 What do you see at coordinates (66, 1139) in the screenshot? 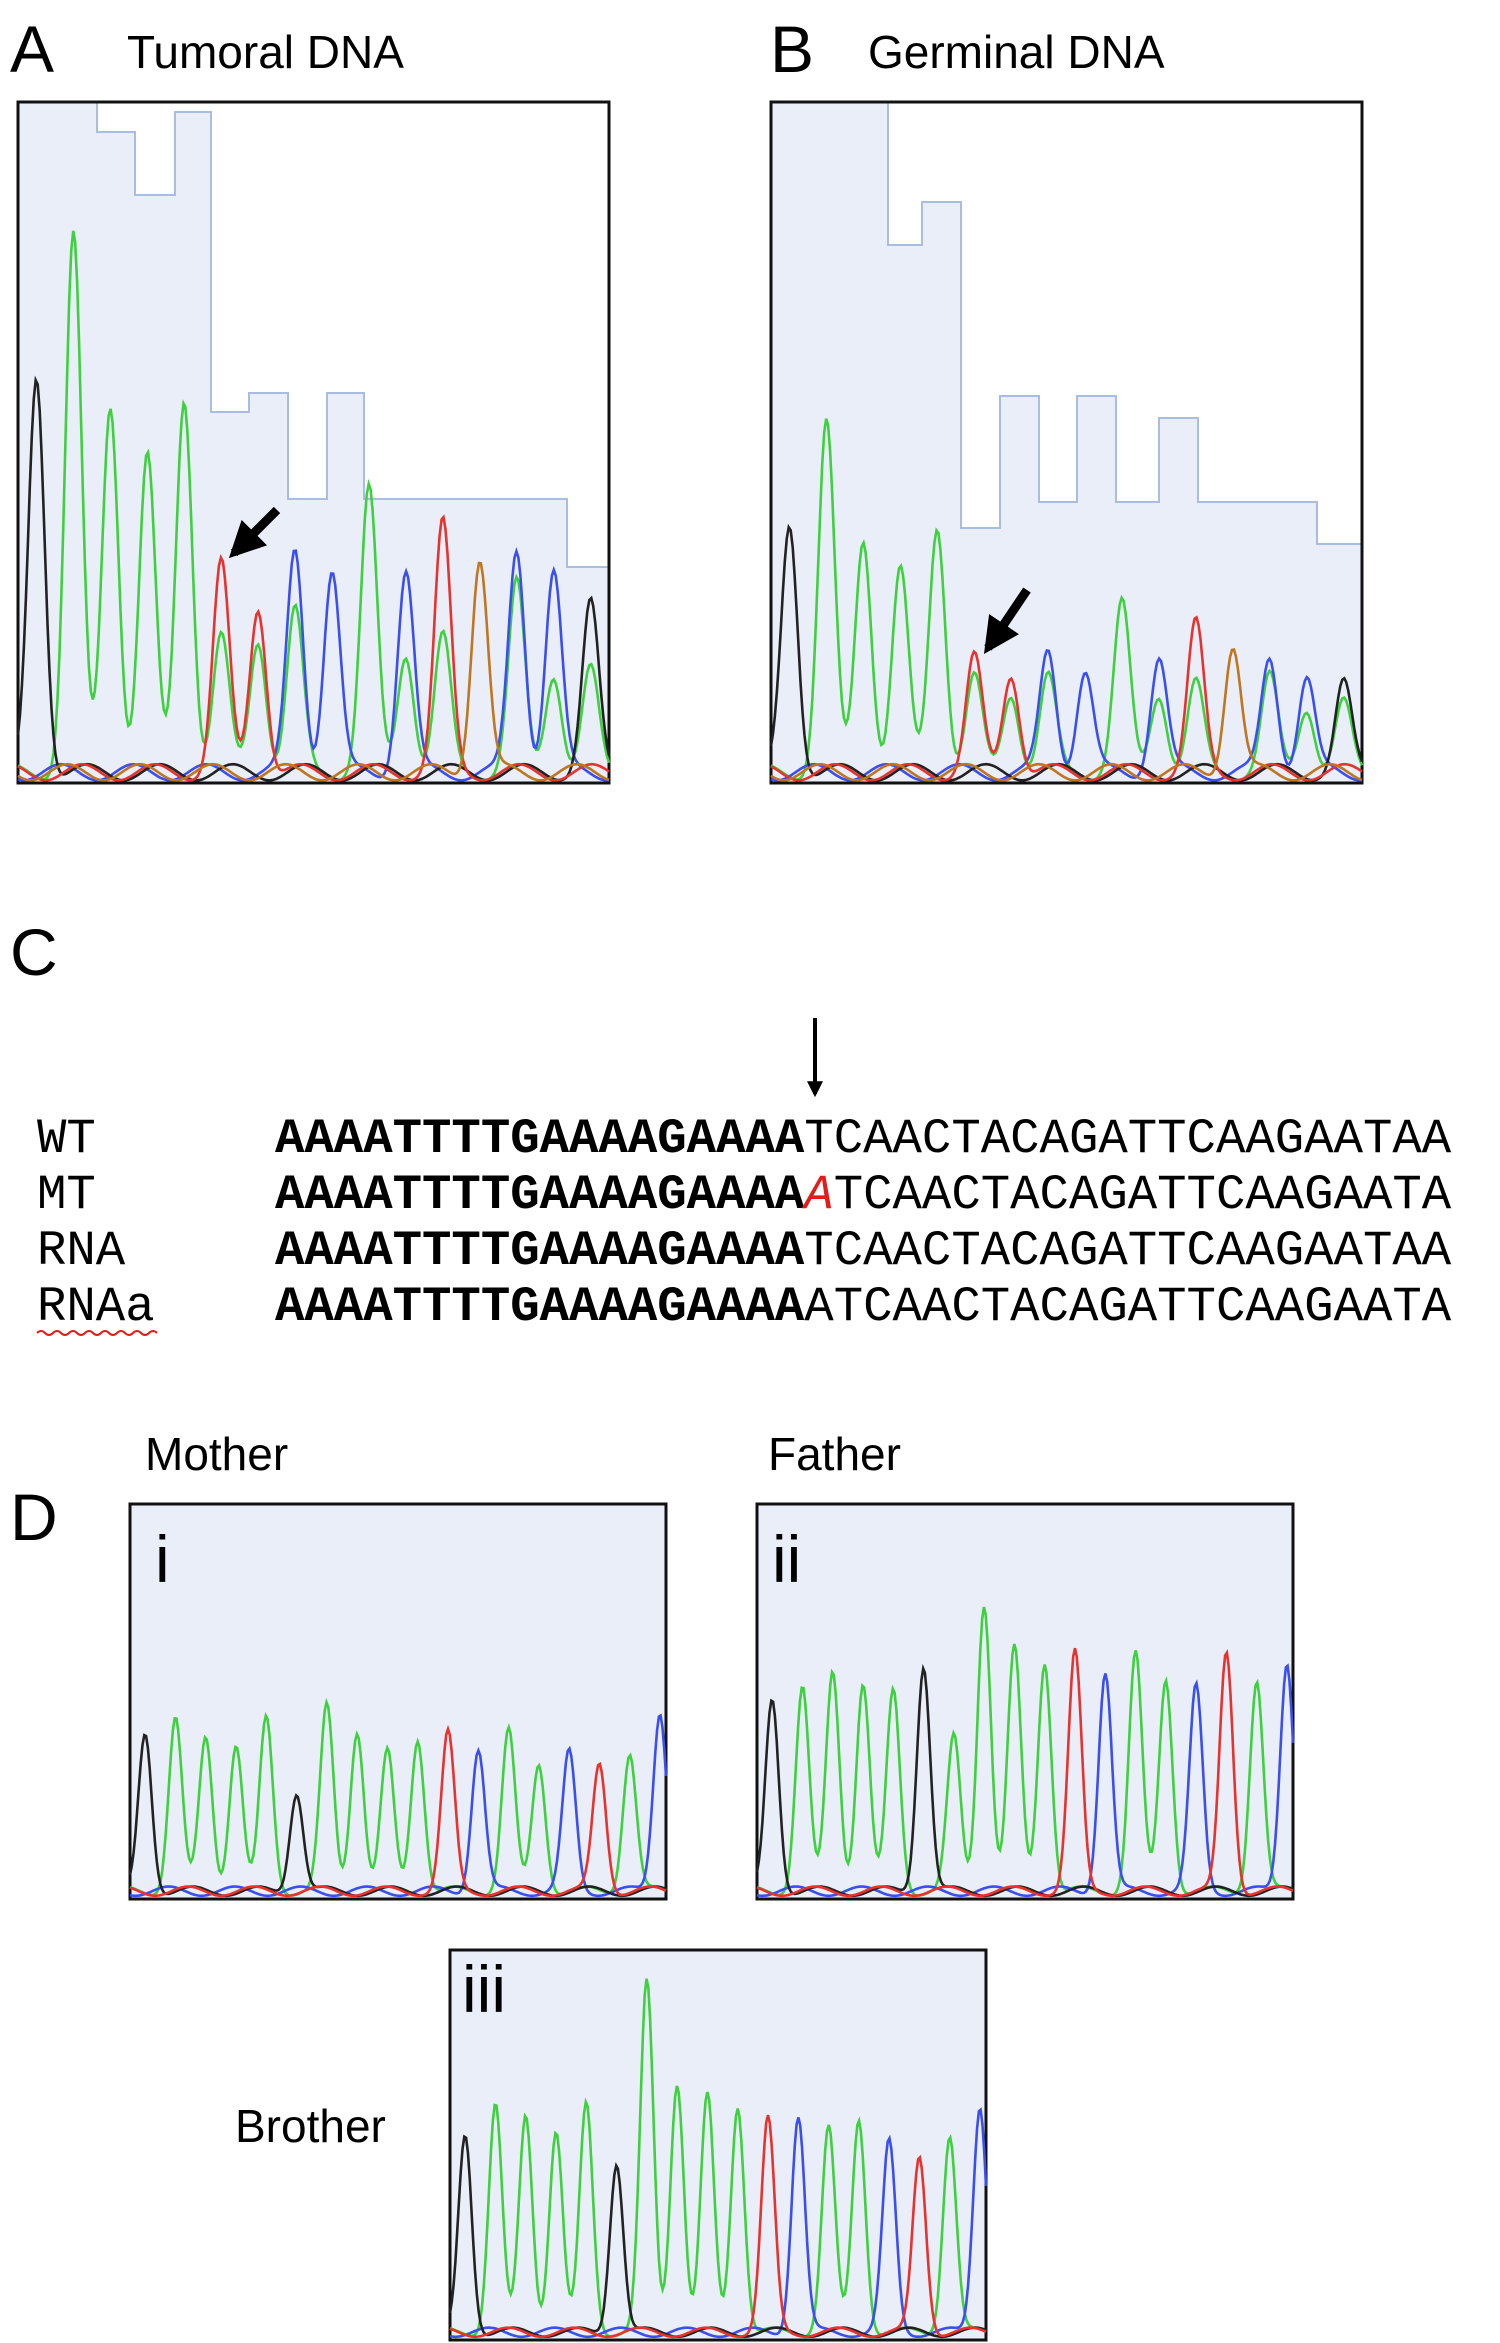
I see `row-label: WT` at bounding box center [66, 1139].